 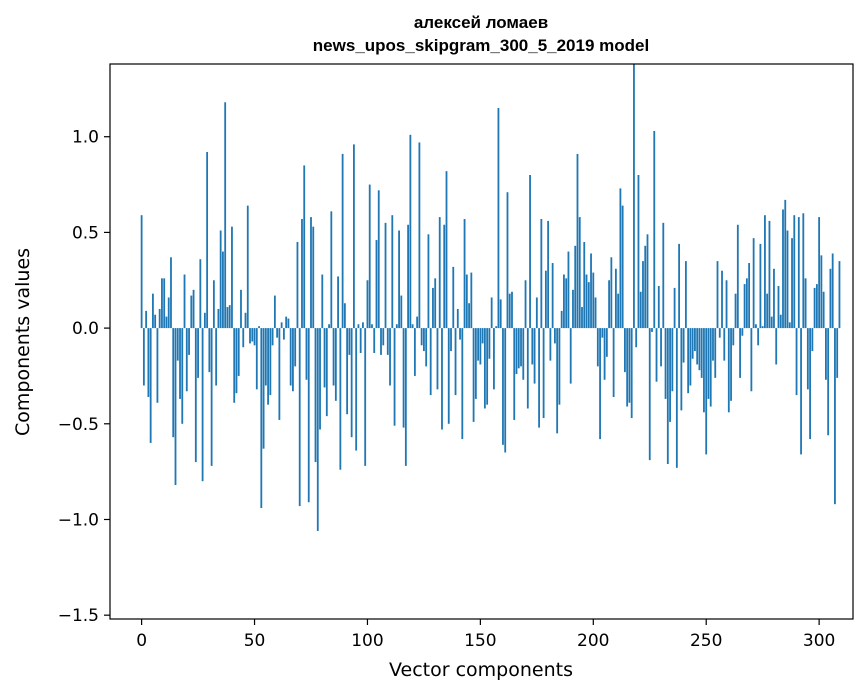 What do you see at coordinates (85, 233) in the screenshot?
I see `y-tick-label-4: 0.5` at bounding box center [85, 233].